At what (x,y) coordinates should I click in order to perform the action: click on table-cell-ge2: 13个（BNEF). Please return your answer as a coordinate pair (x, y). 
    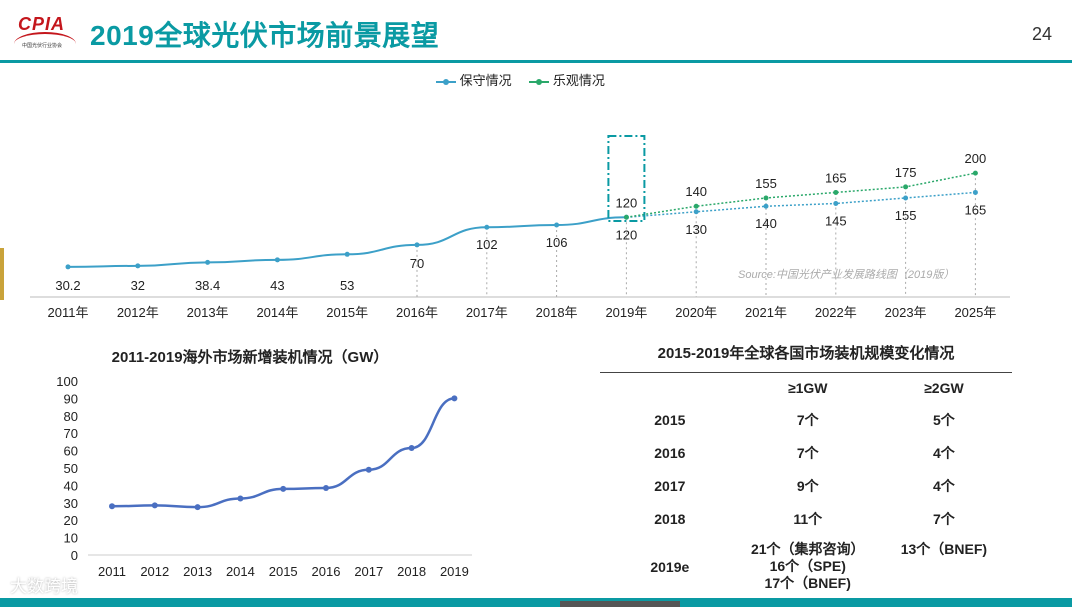
    Looking at the image, I should click on (943, 567).